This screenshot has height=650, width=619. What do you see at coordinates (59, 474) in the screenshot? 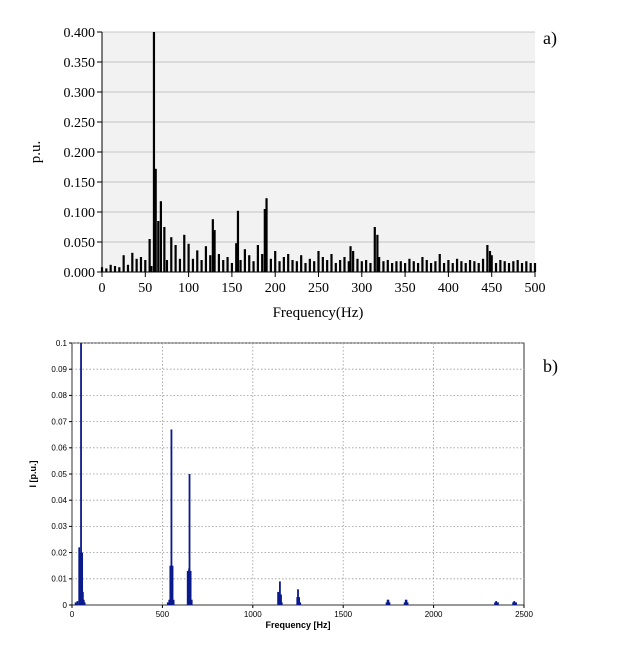
I see `chart-b-y-tick-label: 0.05` at bounding box center [59, 474].